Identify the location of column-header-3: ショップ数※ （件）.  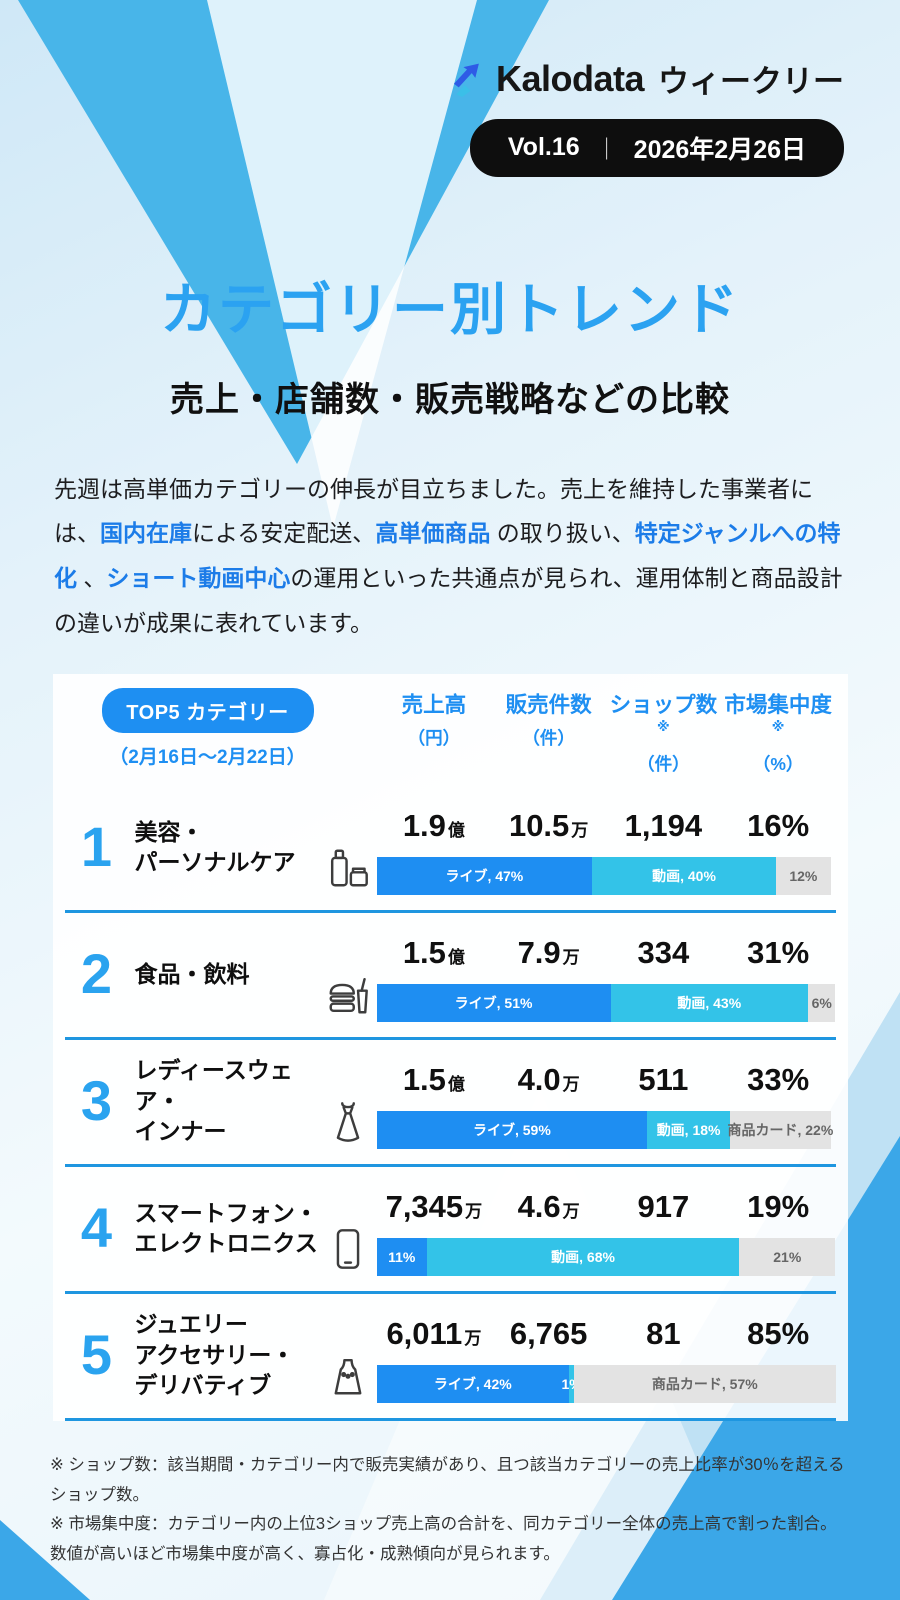
(663, 732).